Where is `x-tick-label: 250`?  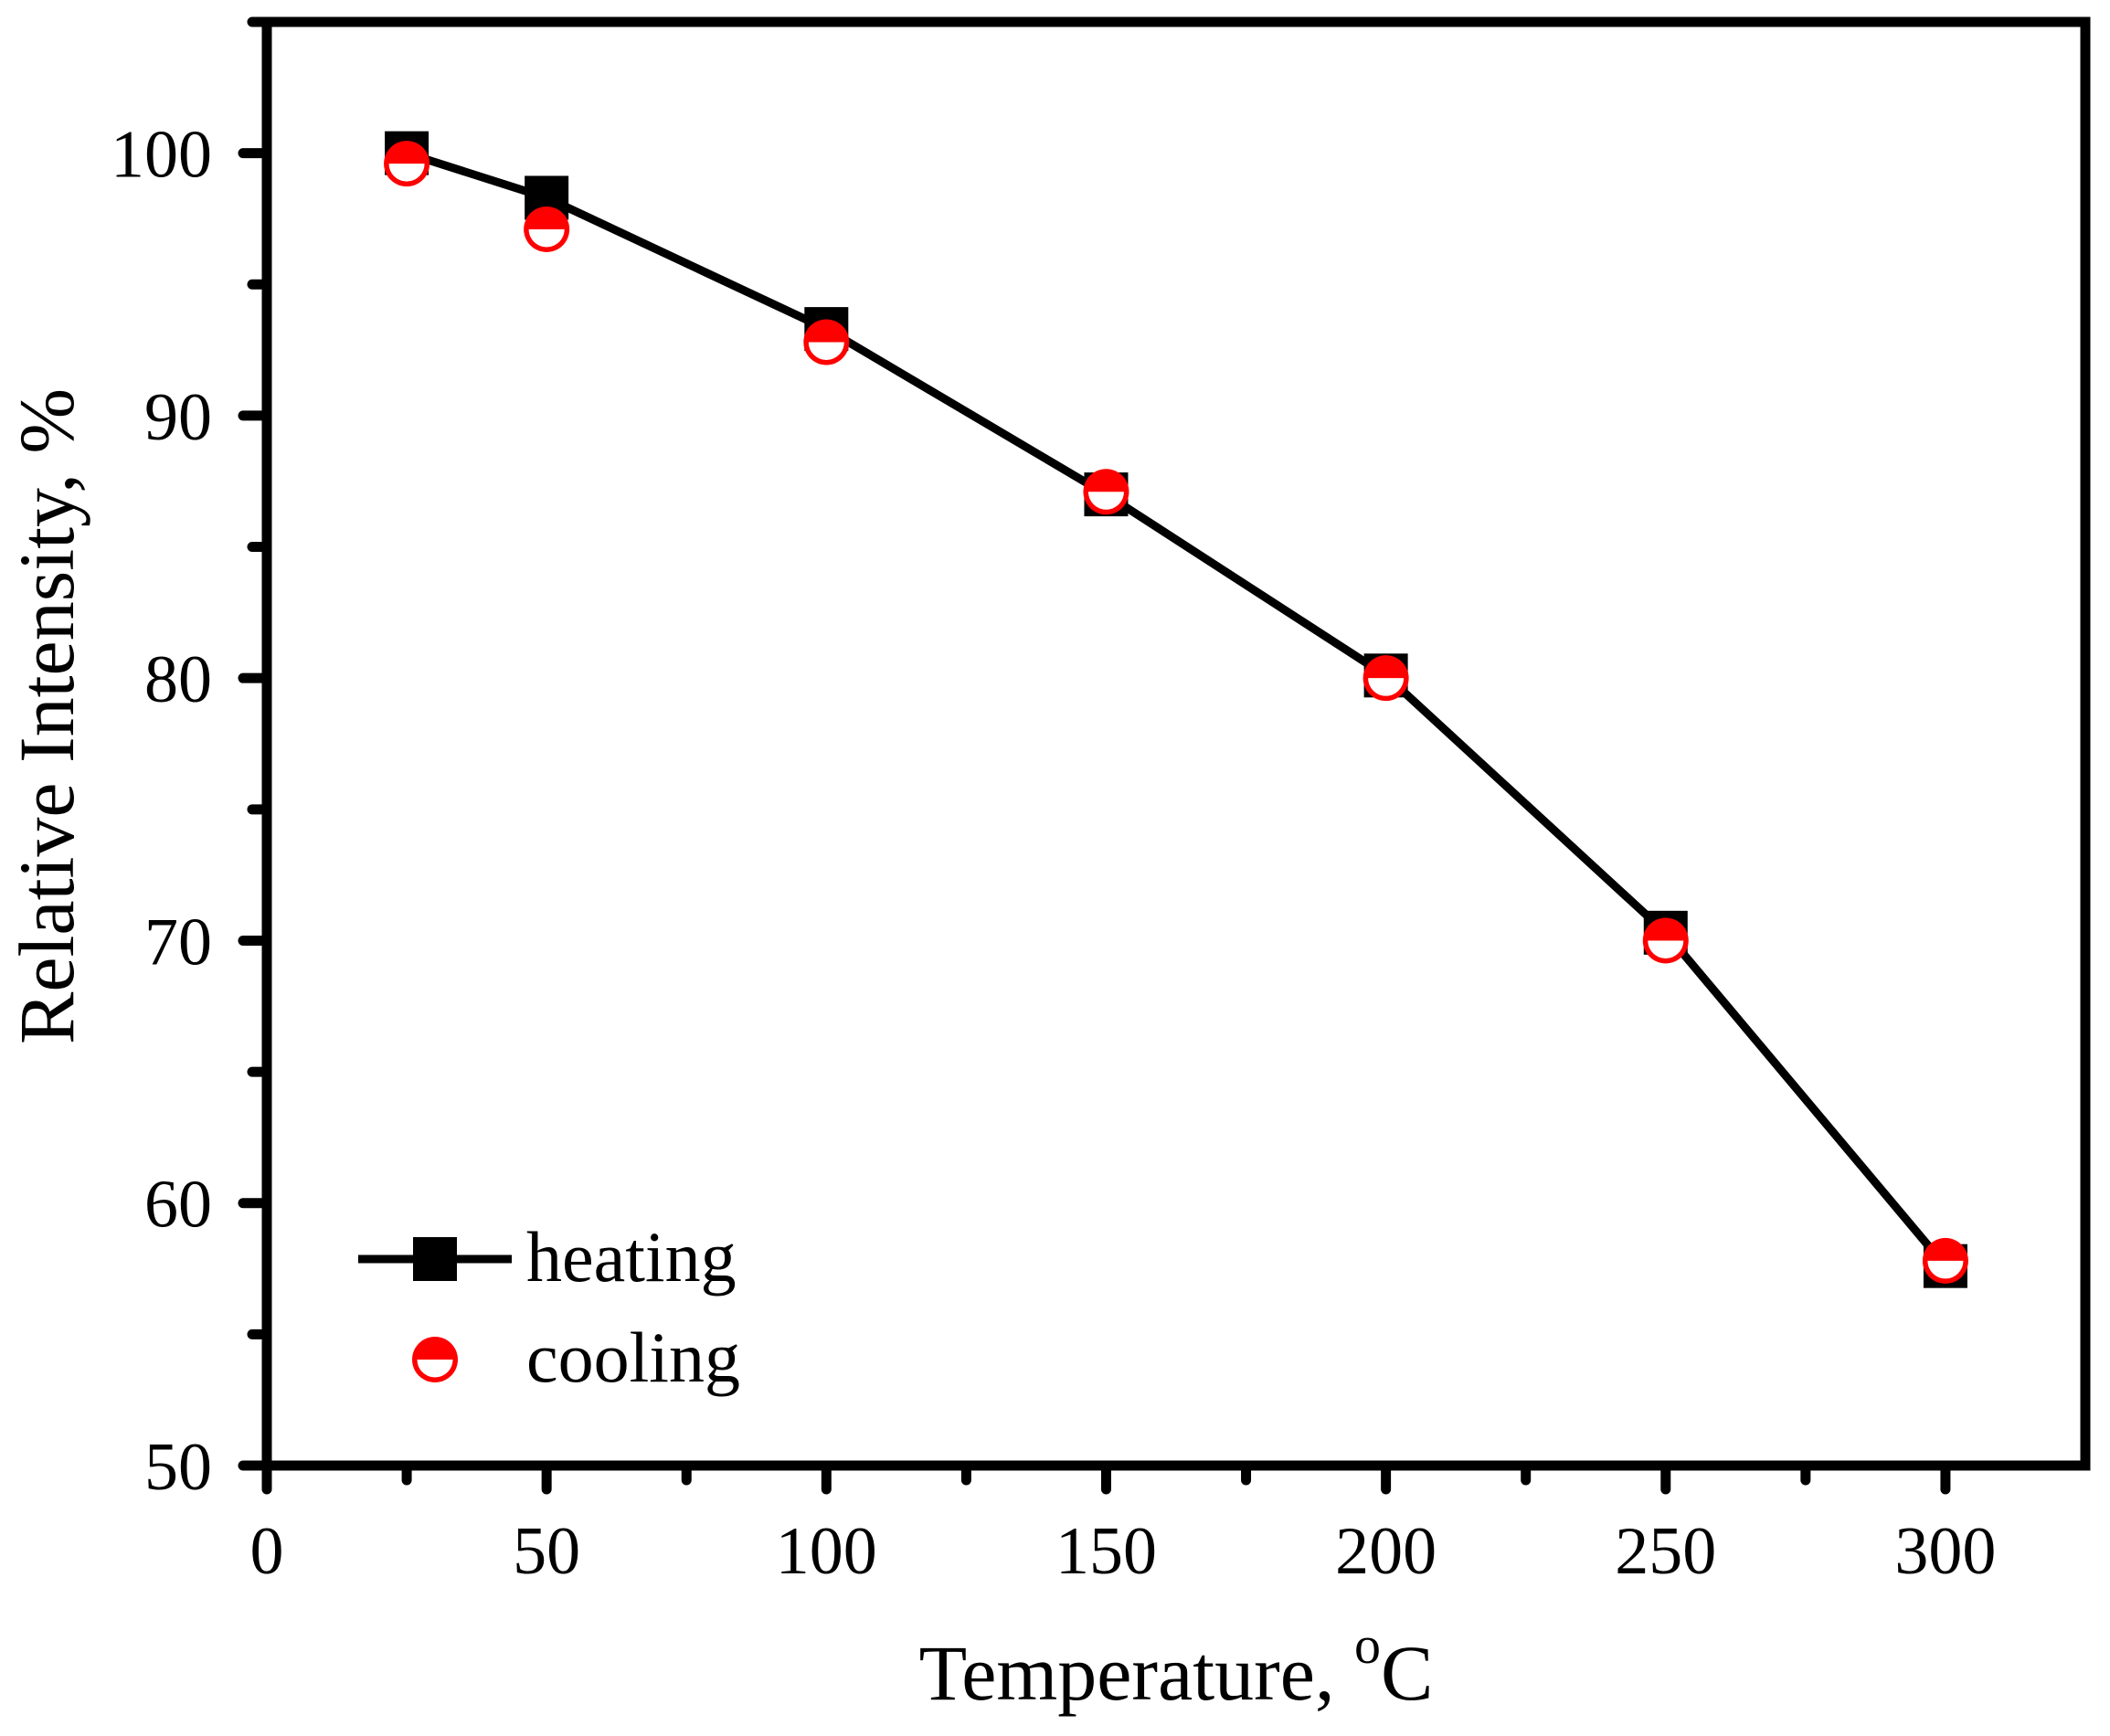 x-tick-label: 250 is located at coordinates (1665, 1551).